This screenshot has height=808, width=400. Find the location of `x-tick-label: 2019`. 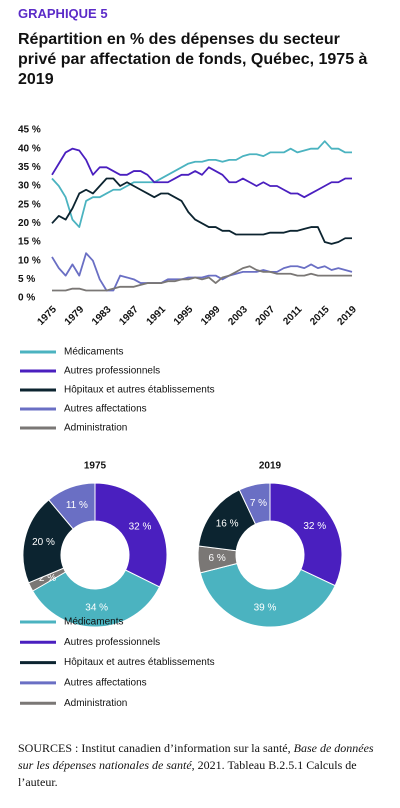

x-tick-label: 2019 is located at coordinates (347, 316).